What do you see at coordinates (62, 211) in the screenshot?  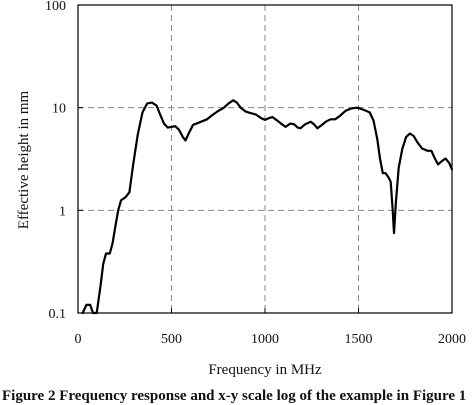 I see `y-tick-label: 1` at bounding box center [62, 211].